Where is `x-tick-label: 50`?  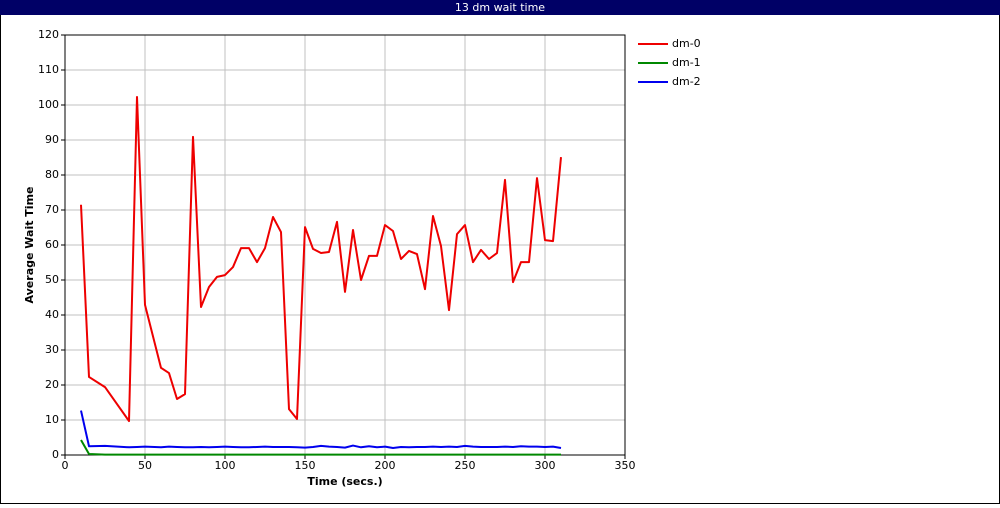 x-tick-label: 50 is located at coordinates (145, 465).